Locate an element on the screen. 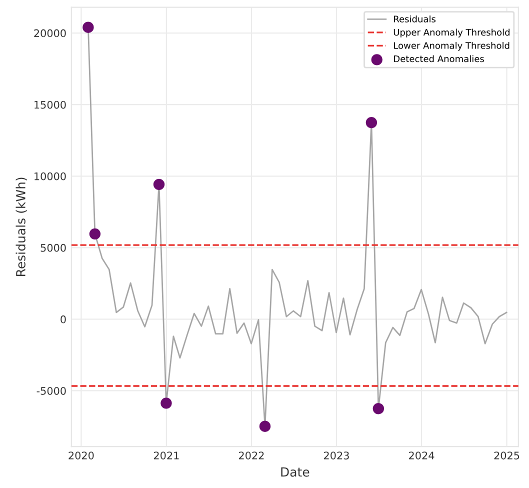  y-tick-label: 5000 is located at coordinates (53, 248).